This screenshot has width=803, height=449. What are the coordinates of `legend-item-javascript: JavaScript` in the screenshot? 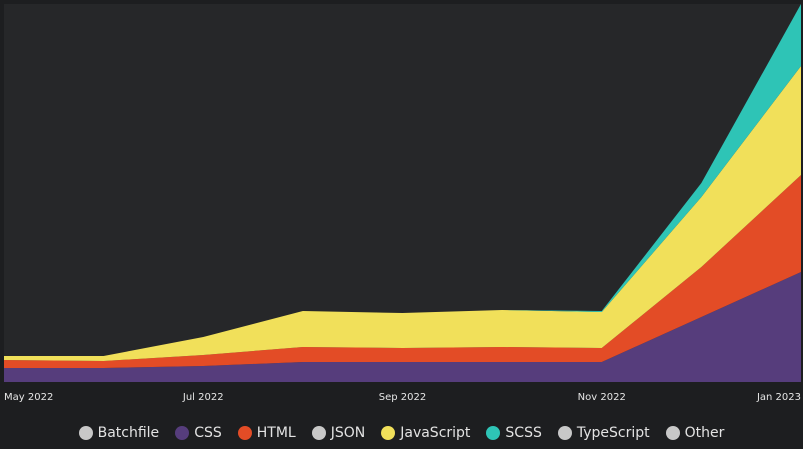 It's located at (425, 433).